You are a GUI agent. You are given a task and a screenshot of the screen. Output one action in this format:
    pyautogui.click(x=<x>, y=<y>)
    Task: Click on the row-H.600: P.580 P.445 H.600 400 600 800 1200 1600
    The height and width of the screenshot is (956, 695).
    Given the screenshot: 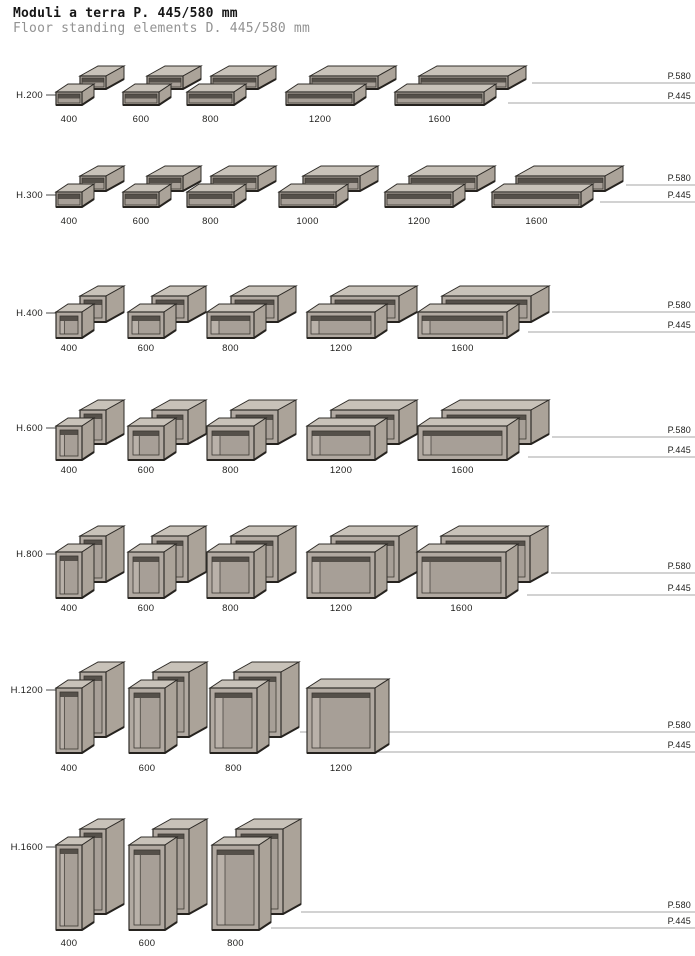 What is the action you would take?
    pyautogui.click(x=355, y=437)
    